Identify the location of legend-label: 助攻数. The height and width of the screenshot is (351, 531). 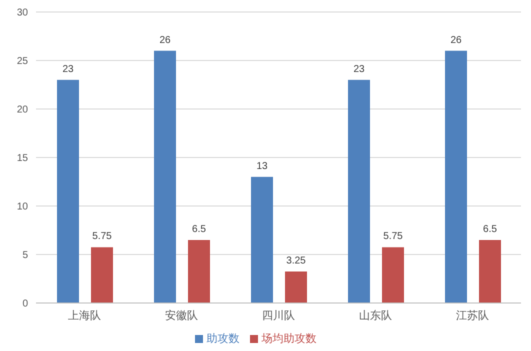
(223, 339).